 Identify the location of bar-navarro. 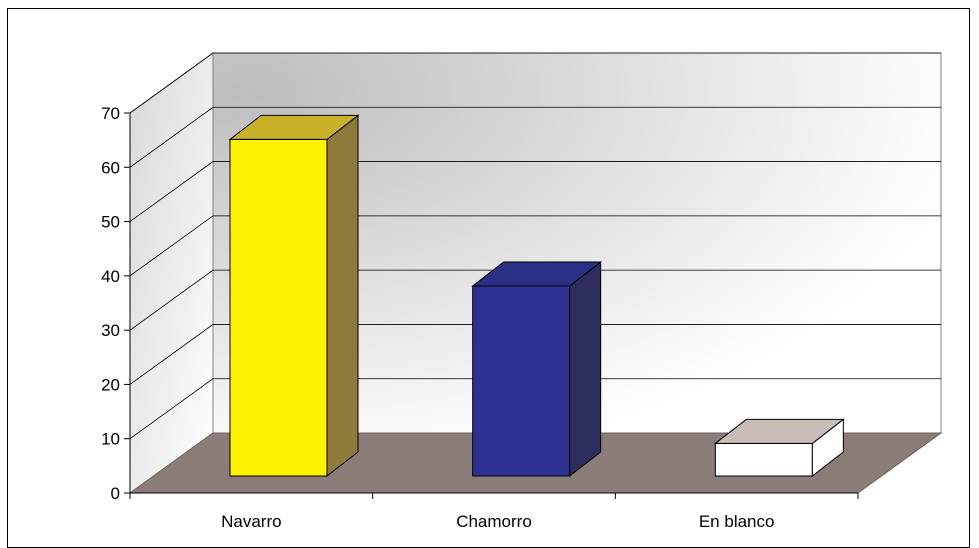
(294, 296).